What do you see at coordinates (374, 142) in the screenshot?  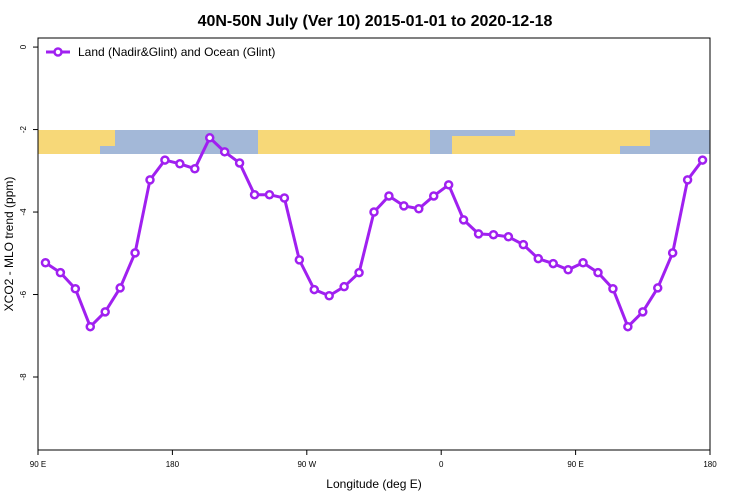 I see `map-band` at bounding box center [374, 142].